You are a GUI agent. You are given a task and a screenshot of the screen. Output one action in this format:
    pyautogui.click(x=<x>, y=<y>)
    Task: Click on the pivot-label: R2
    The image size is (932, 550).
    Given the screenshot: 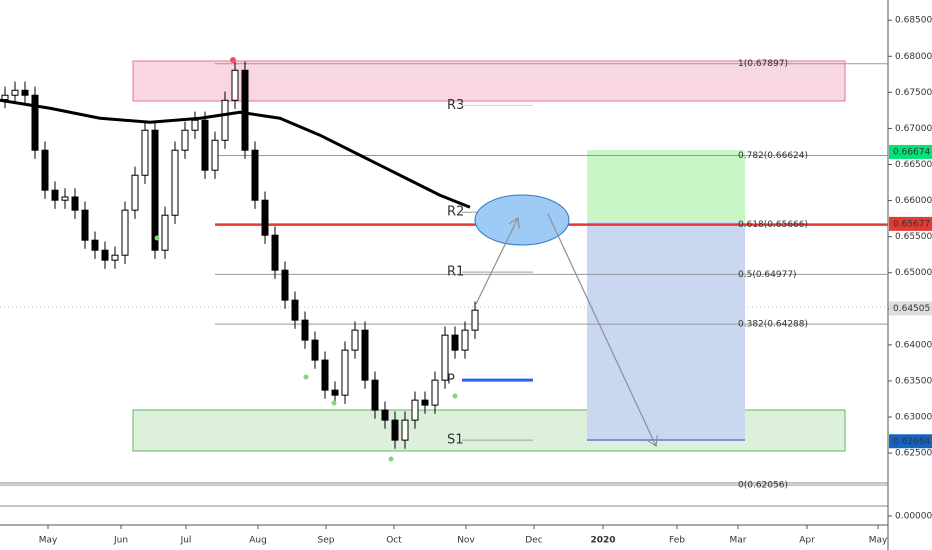 What is the action you would take?
    pyautogui.click(x=455, y=212)
    